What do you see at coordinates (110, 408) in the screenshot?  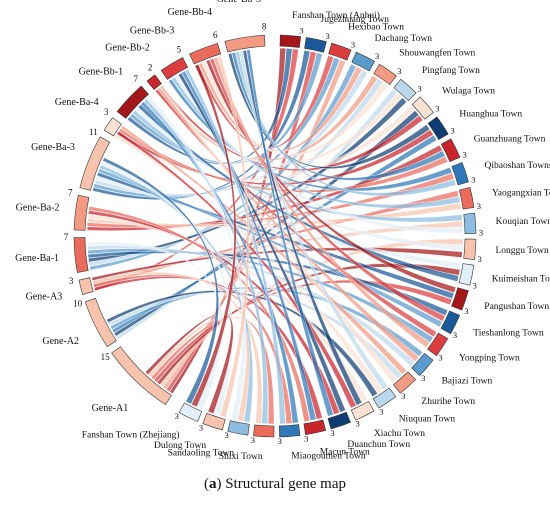 I see `gene-label: Gene-A1` at bounding box center [110, 408].